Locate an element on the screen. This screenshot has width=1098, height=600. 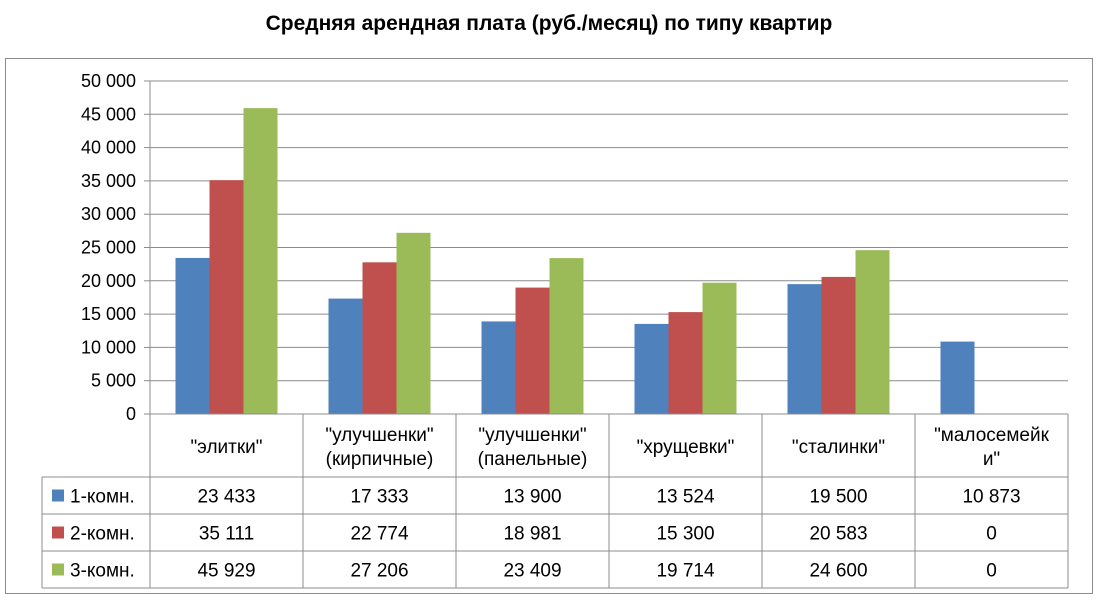
legend-label: 2-комн. is located at coordinates (102, 534).